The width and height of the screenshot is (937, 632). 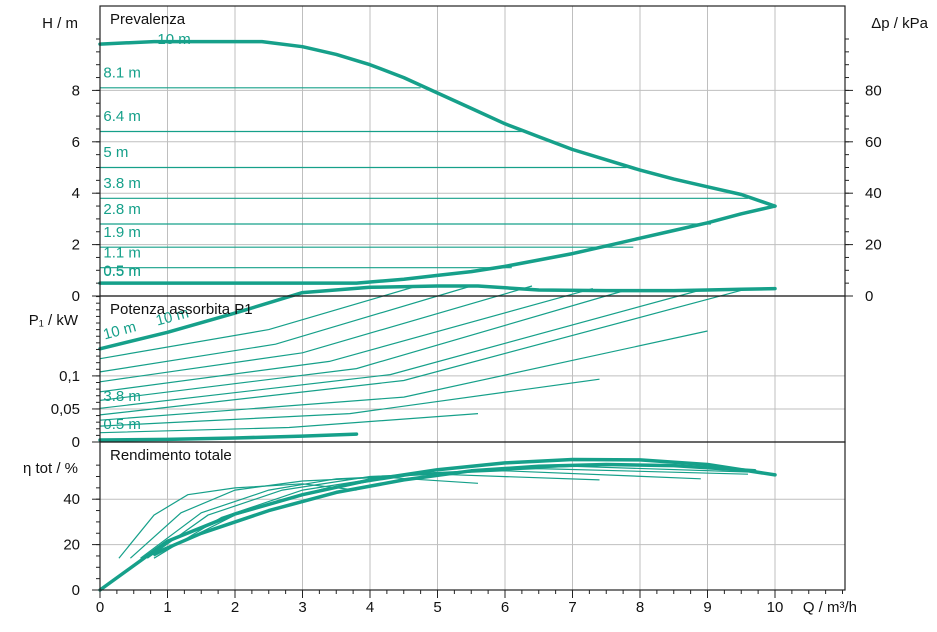 What do you see at coordinates (235, 607) in the screenshot?
I see `x-tick-label: 2` at bounding box center [235, 607].